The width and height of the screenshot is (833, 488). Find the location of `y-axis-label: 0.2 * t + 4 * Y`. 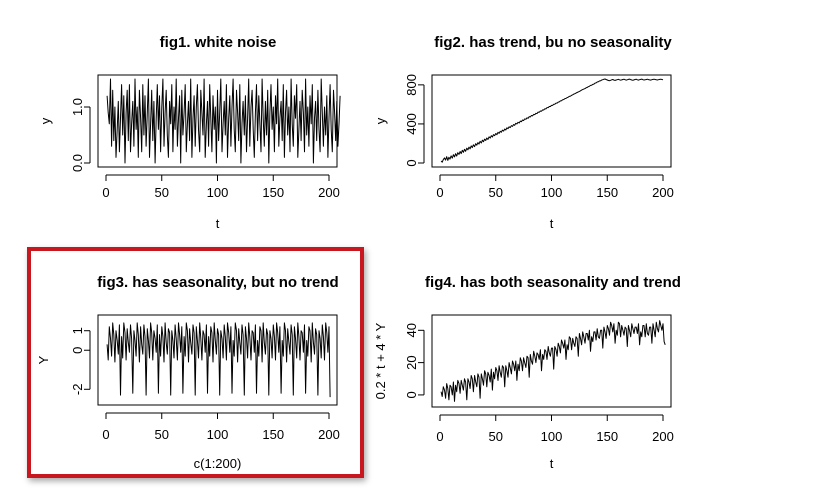

y-axis-label: 0.2 * t + 4 * Y is located at coordinates (380, 360).